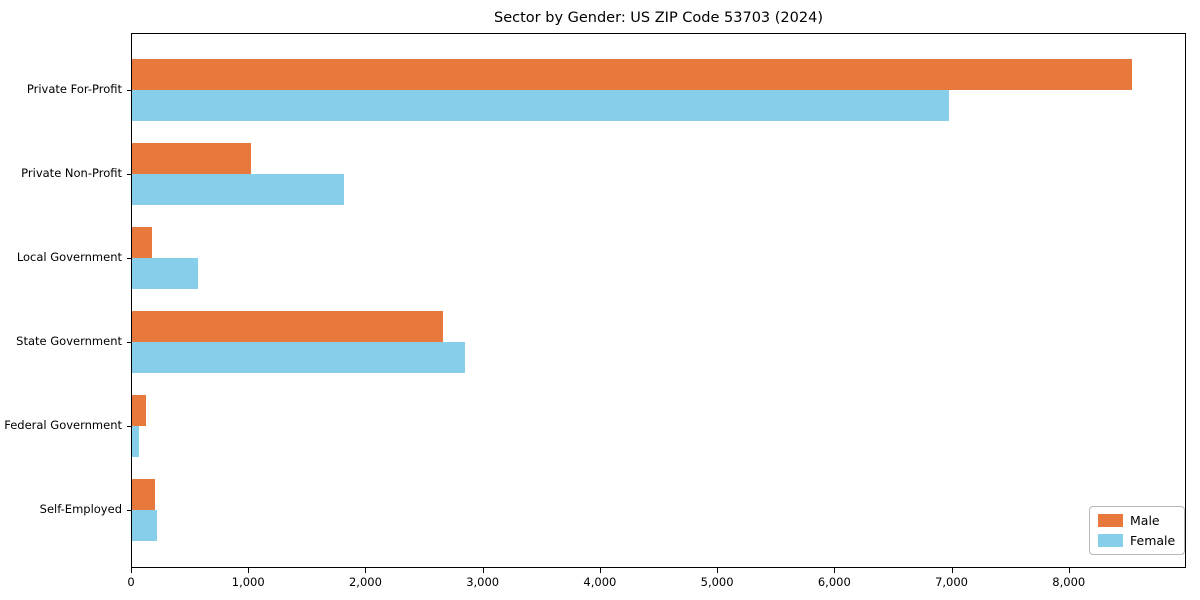 The height and width of the screenshot is (600, 1200). Describe the element at coordinates (69, 341) in the screenshot. I see `y-label-3: State Government` at that location.